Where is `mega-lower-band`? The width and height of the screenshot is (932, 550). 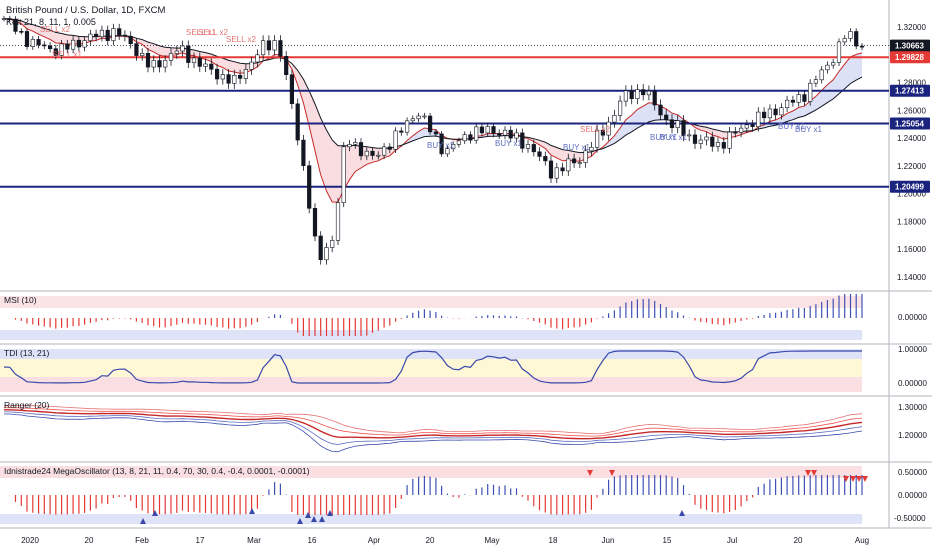 mega-lower-band is located at coordinates (431, 519).